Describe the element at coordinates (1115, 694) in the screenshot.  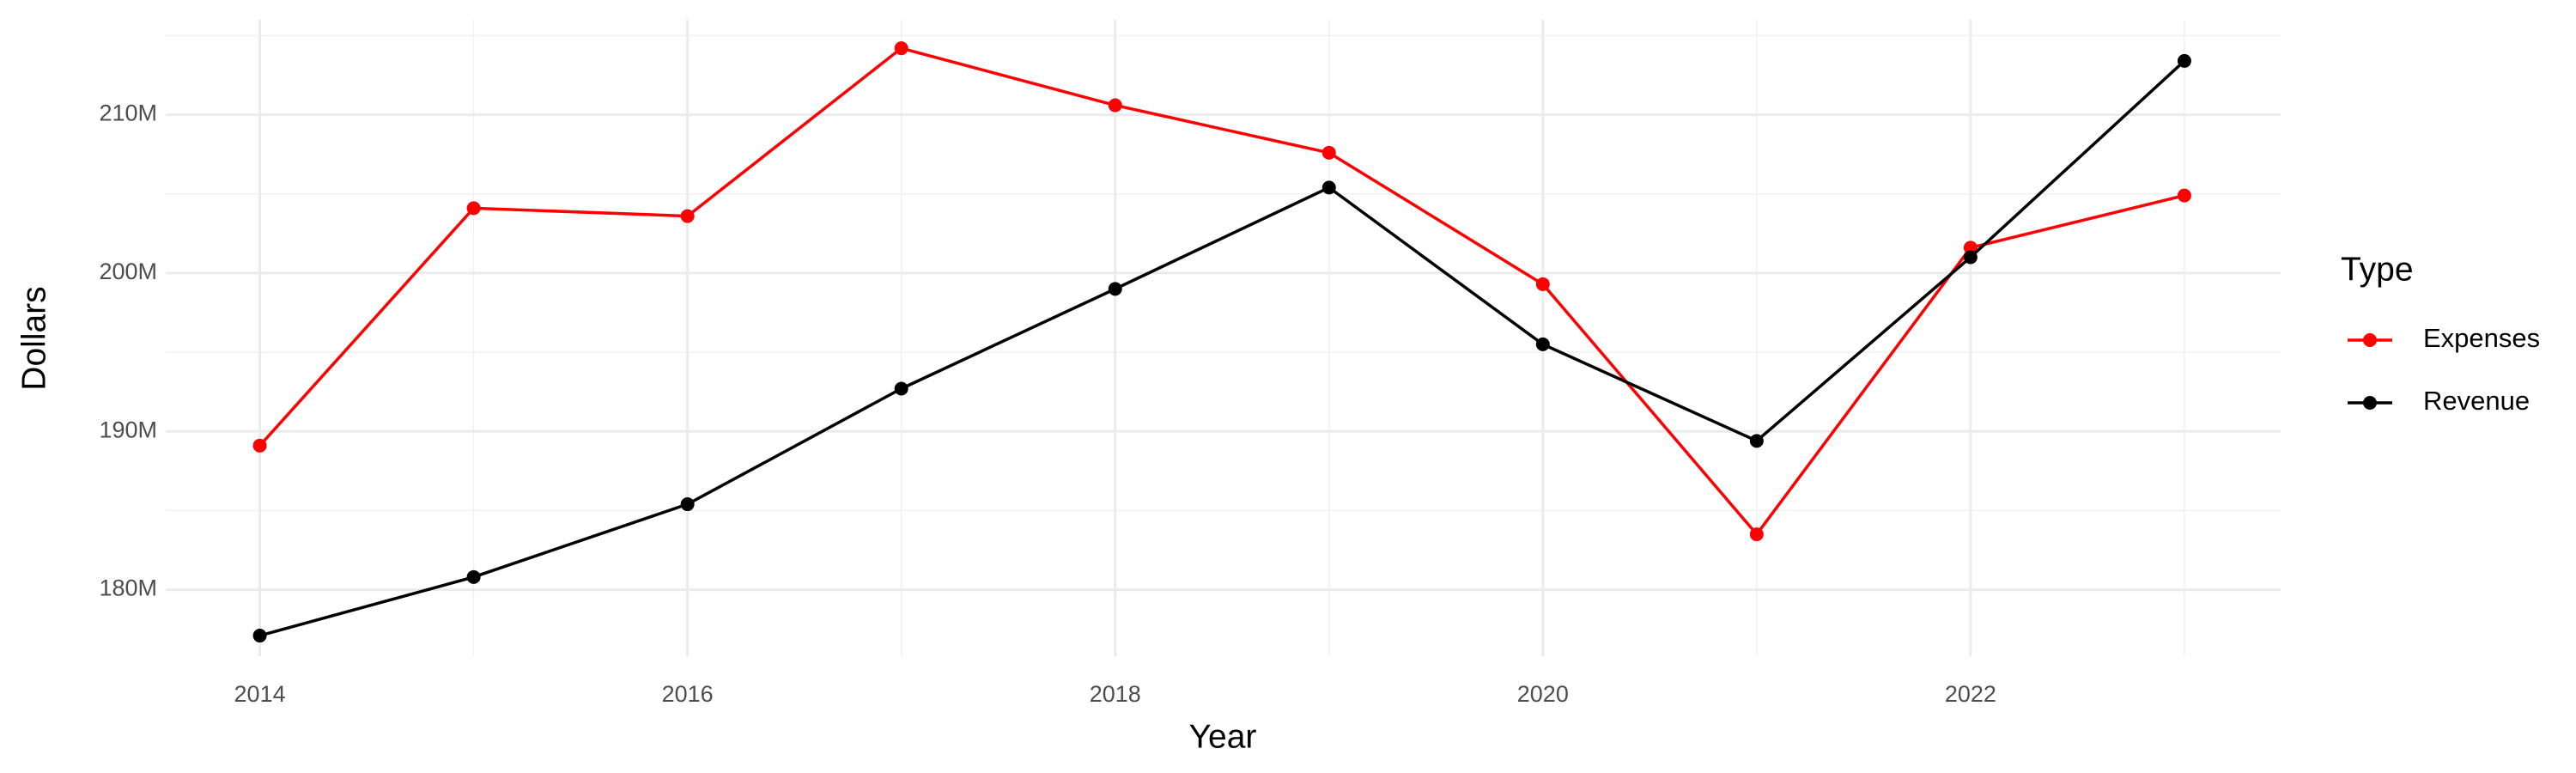
I see `x-tick-label: 2018` at that location.